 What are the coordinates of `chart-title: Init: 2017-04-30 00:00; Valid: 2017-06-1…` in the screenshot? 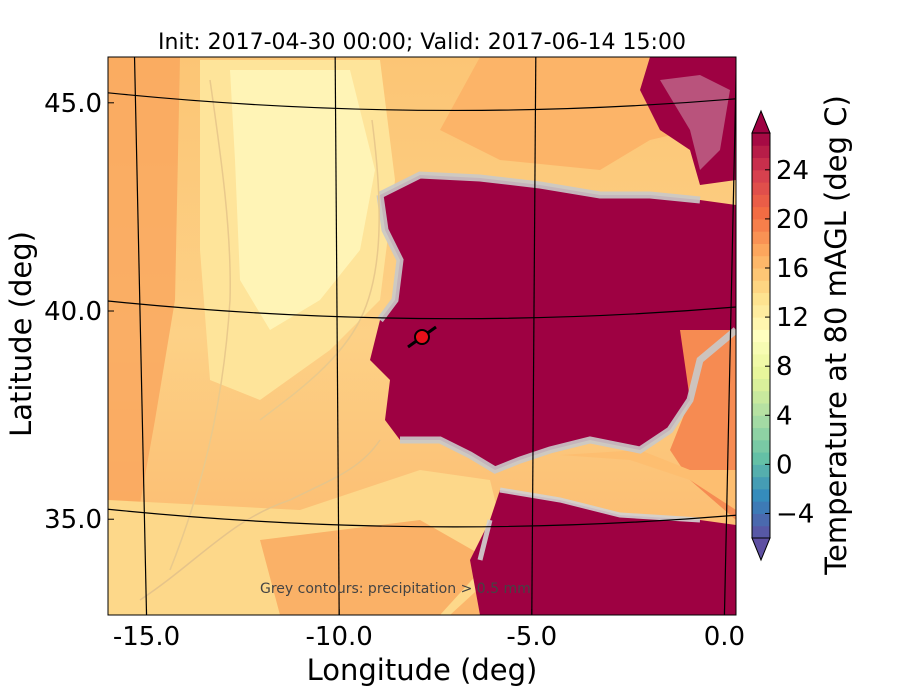 It's located at (422, 42).